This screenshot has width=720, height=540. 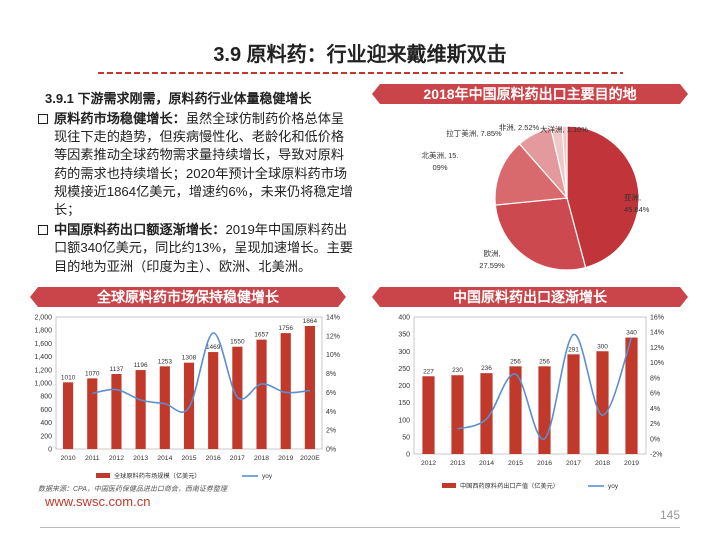 I want to click on data-source: 数据来源：CPA，中国医药保健品进出口商会，西南证券整理, so click(x=132, y=489).